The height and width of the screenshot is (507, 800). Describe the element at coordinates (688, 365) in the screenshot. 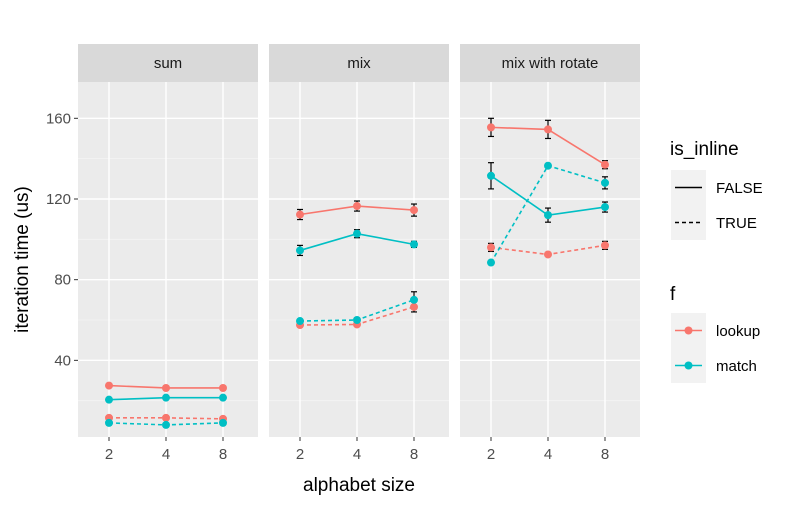

I see `legend-key-point-match` at that location.